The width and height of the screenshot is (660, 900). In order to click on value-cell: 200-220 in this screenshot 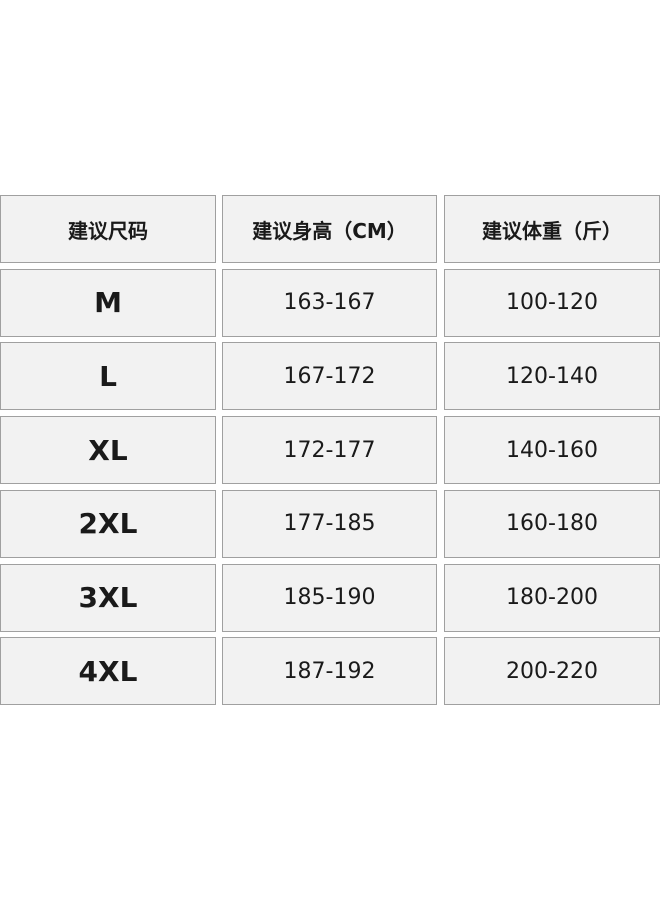, I will do `click(552, 671)`.